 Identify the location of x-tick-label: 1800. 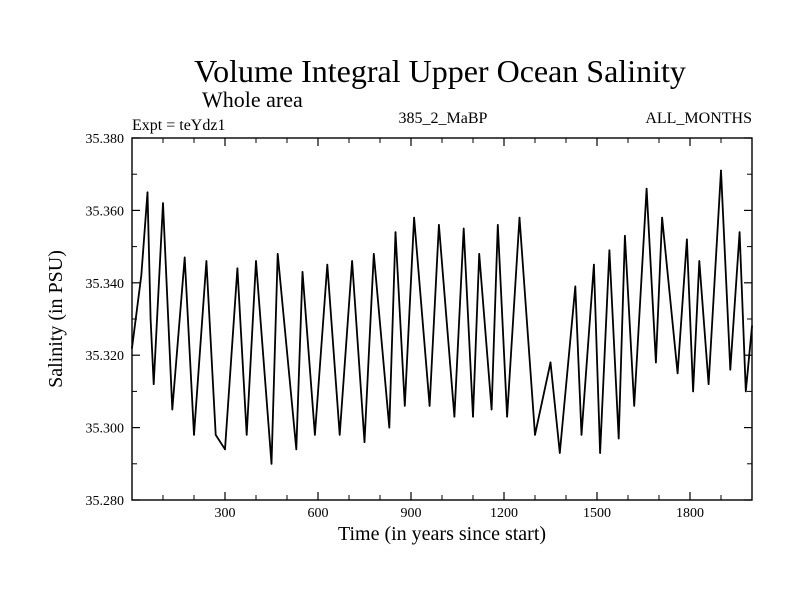
(690, 513).